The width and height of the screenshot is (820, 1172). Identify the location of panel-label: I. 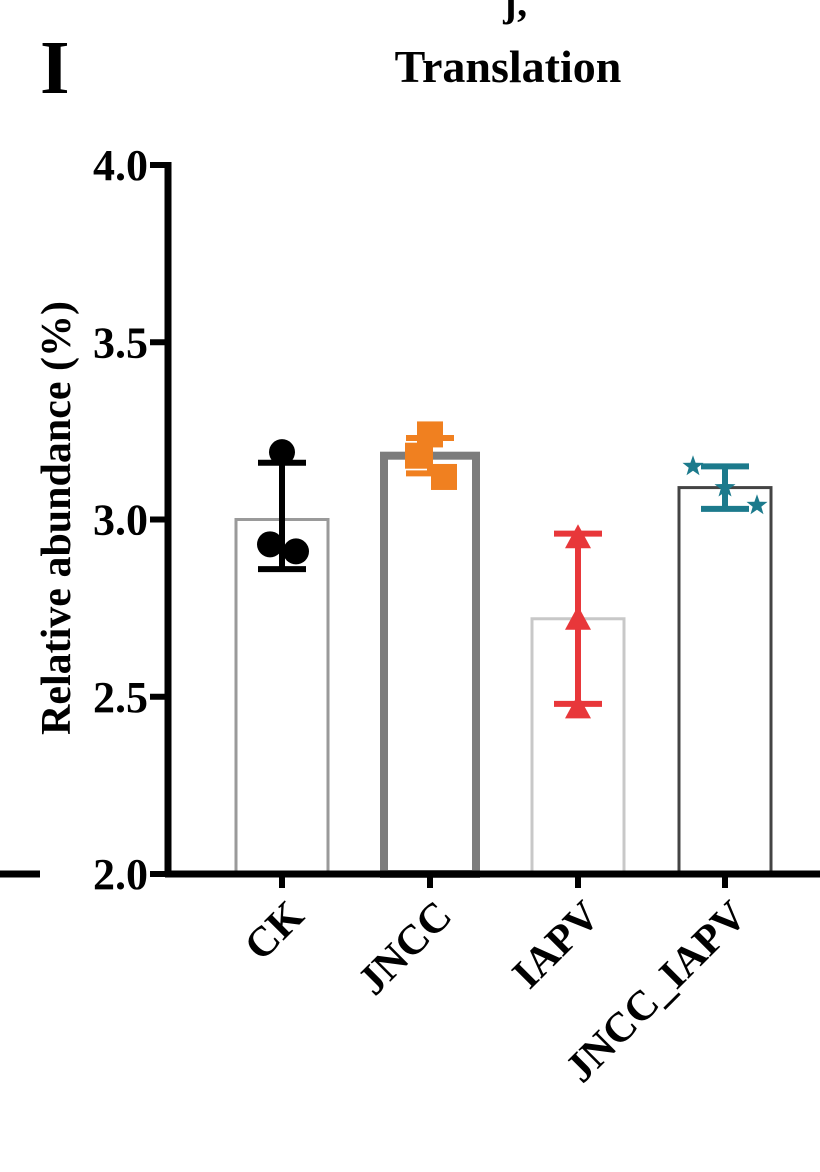
(55, 68).